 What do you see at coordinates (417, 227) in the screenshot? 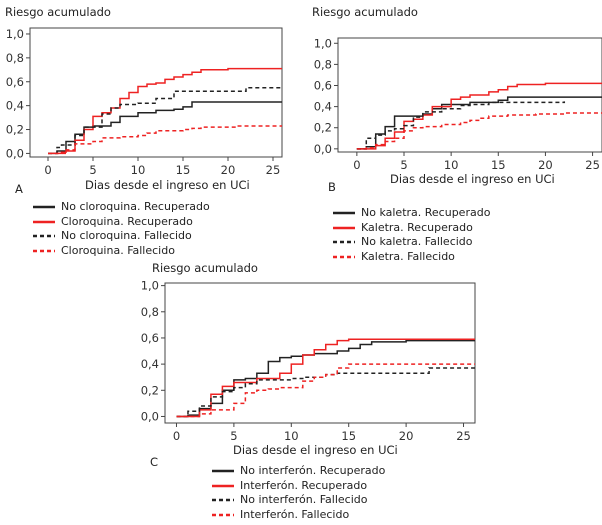
I see `legend-label: Kaletra. Recuperado` at bounding box center [417, 227].